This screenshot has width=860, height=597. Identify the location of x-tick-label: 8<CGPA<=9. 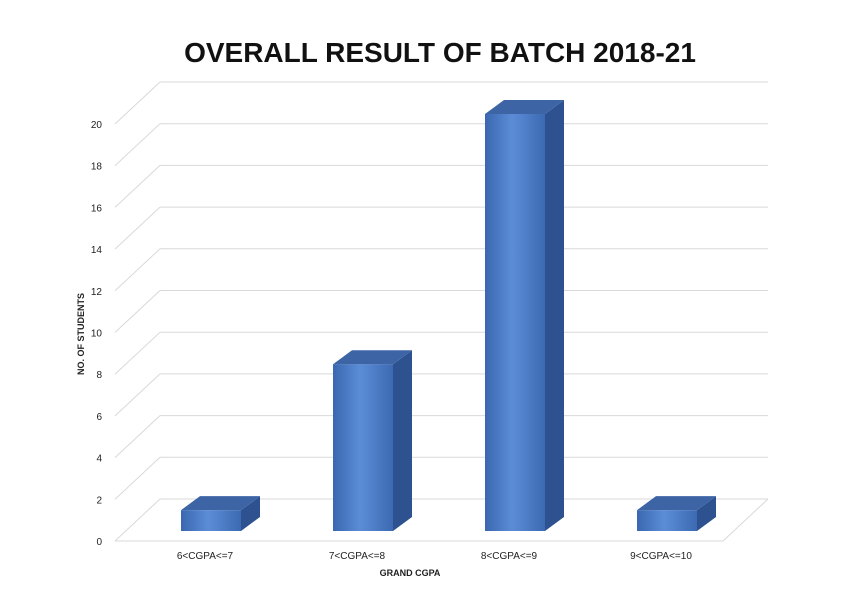
(509, 556).